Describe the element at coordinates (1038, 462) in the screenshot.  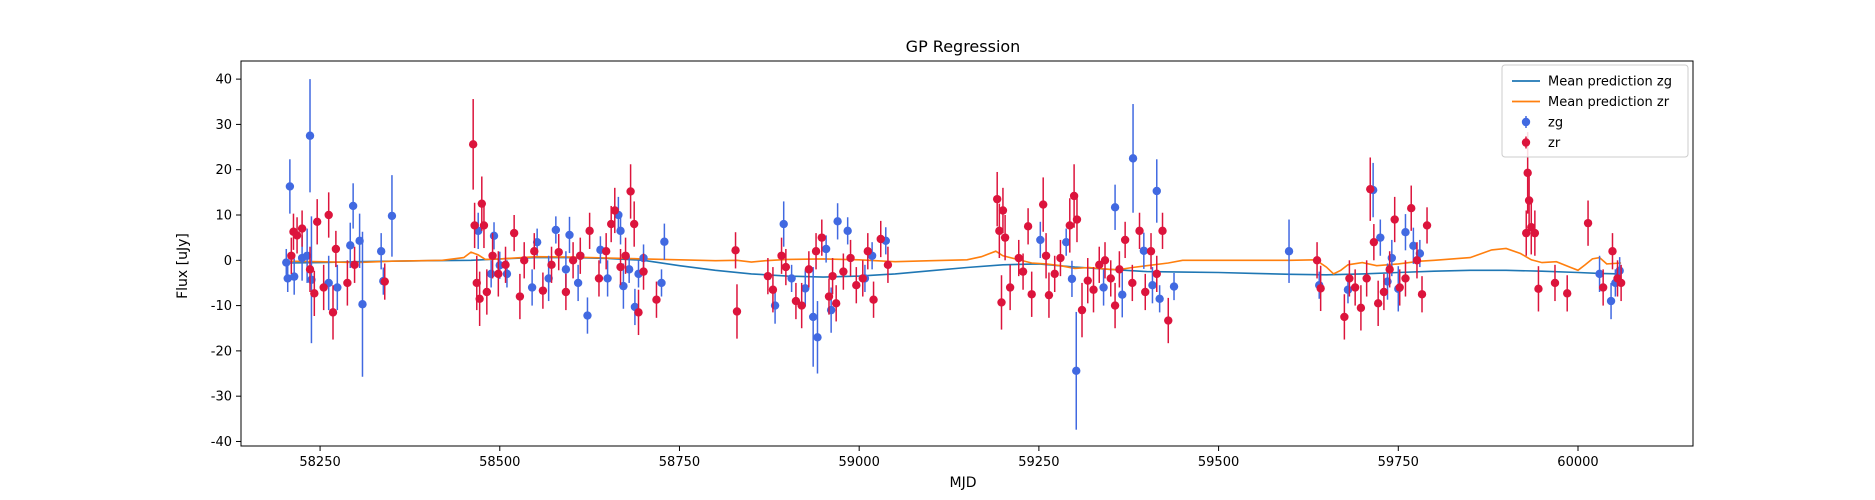
I see `x-tick-label: 59250` at that location.